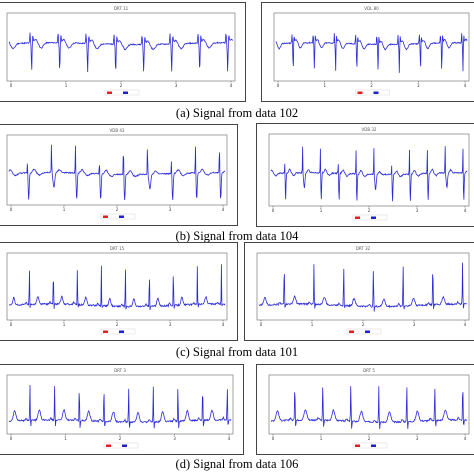 This screenshot has width=474, height=474. I want to click on panel-title: VDB 32, so click(369, 129).